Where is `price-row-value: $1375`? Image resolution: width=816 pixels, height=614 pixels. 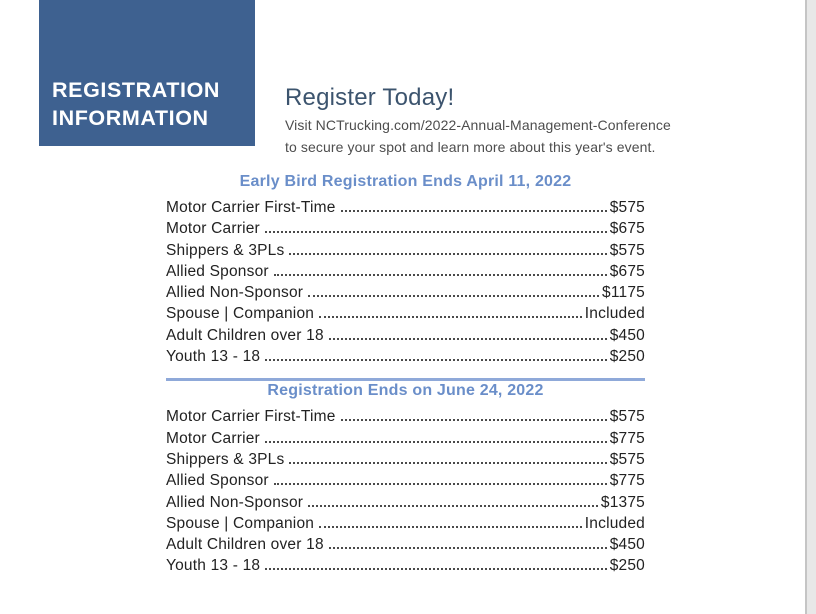
price-row-value: $1375 is located at coordinates (622, 502).